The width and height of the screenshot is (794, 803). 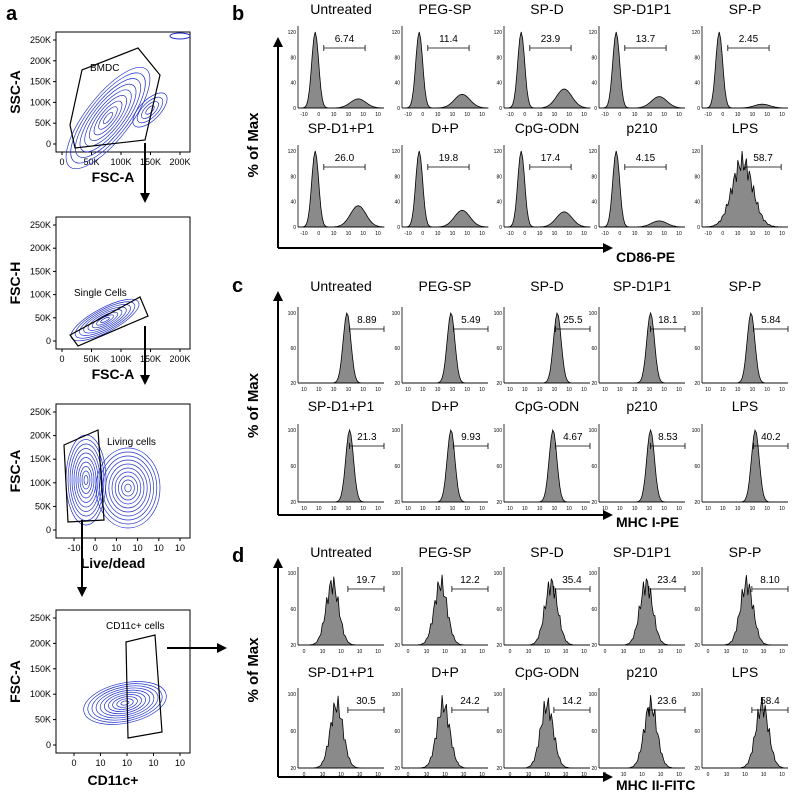 What do you see at coordinates (48, 530) in the screenshot?
I see `gating-ytick-label: 0` at bounding box center [48, 530].